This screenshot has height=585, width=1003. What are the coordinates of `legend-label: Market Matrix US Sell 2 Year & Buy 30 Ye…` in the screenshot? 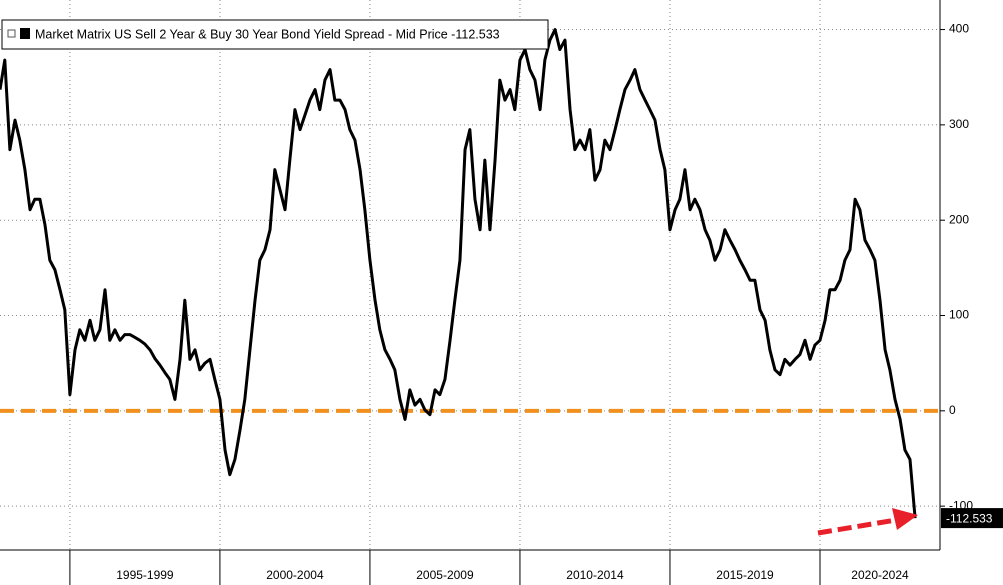 It's located at (267, 34).